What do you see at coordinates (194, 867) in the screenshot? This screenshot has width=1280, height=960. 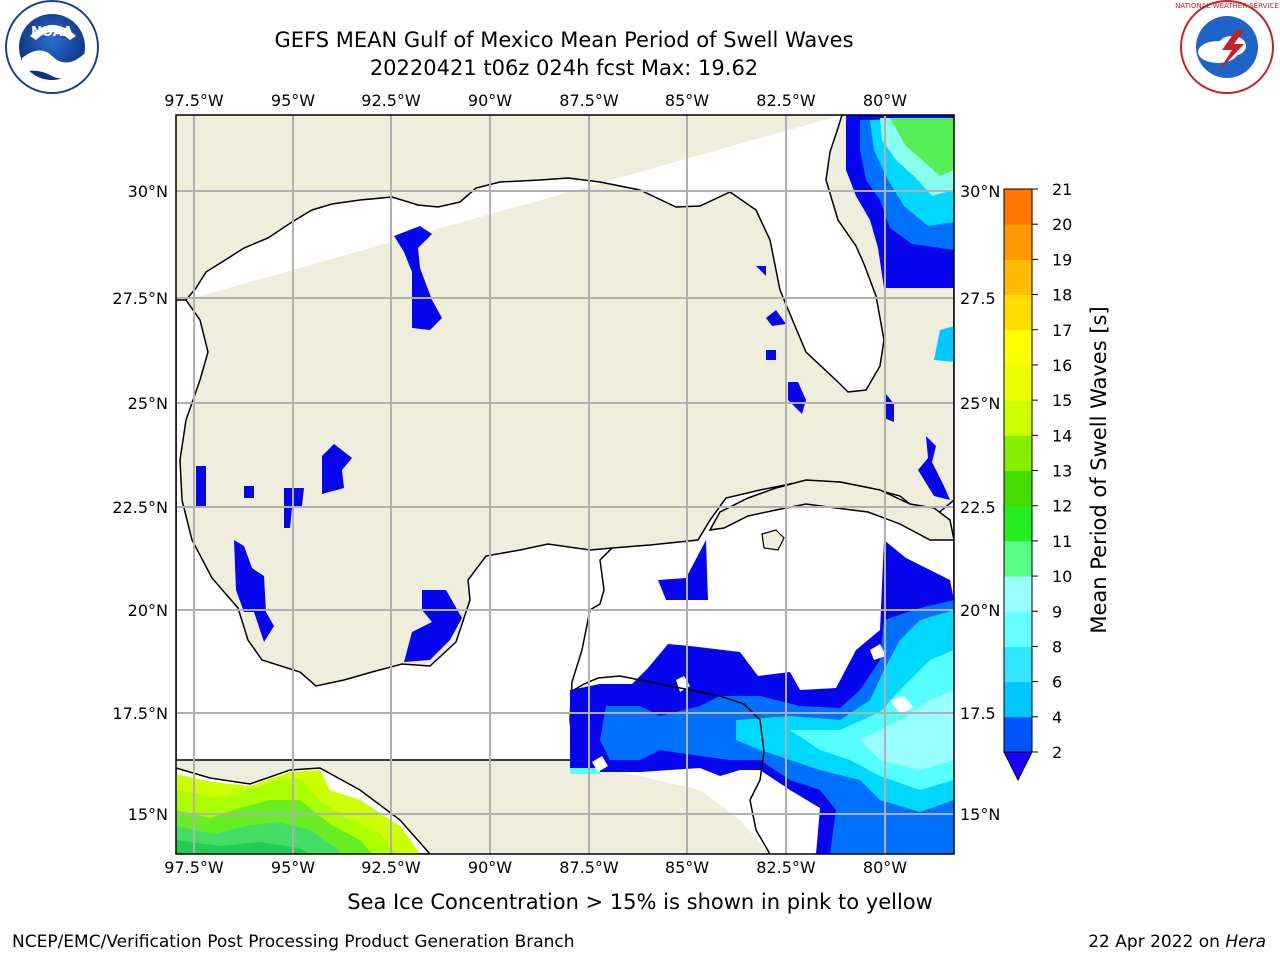 I see `lon-tick-bottom: 97.5°W` at bounding box center [194, 867].